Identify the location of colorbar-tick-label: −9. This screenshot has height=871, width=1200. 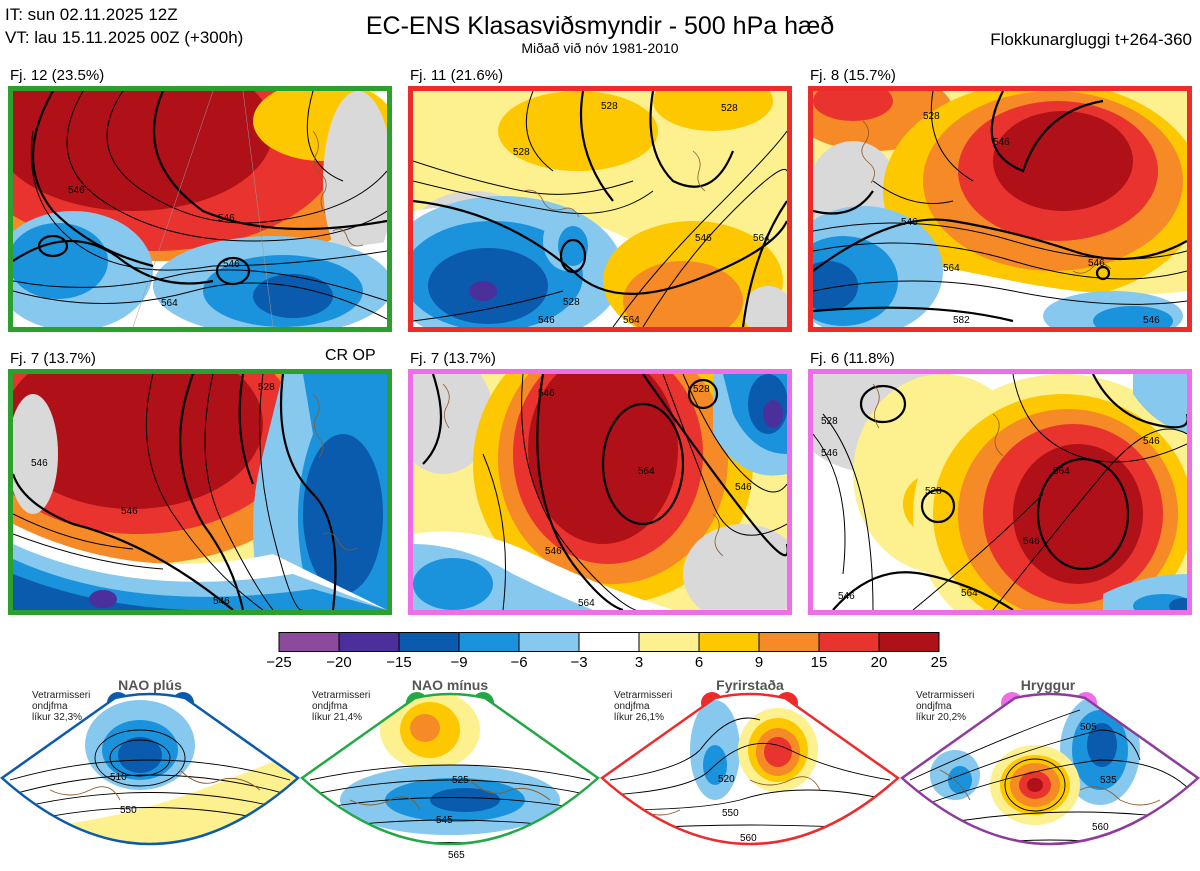
(459, 662).